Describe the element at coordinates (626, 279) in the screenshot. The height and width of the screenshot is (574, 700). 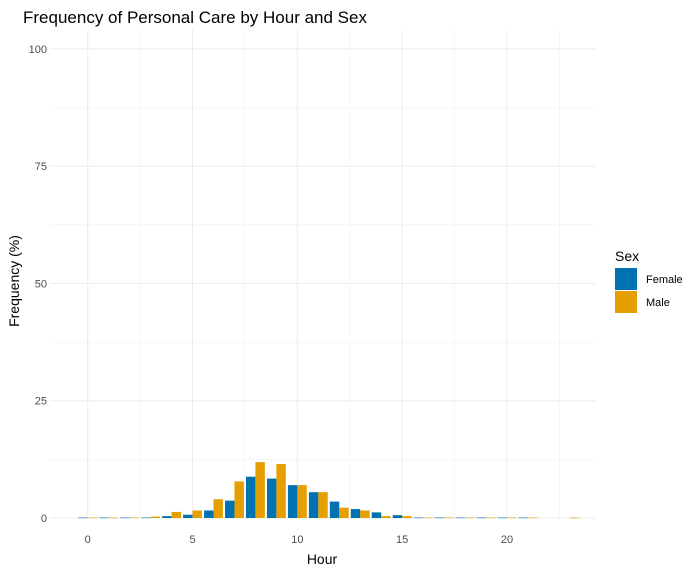
I see `legend-key-female` at that location.